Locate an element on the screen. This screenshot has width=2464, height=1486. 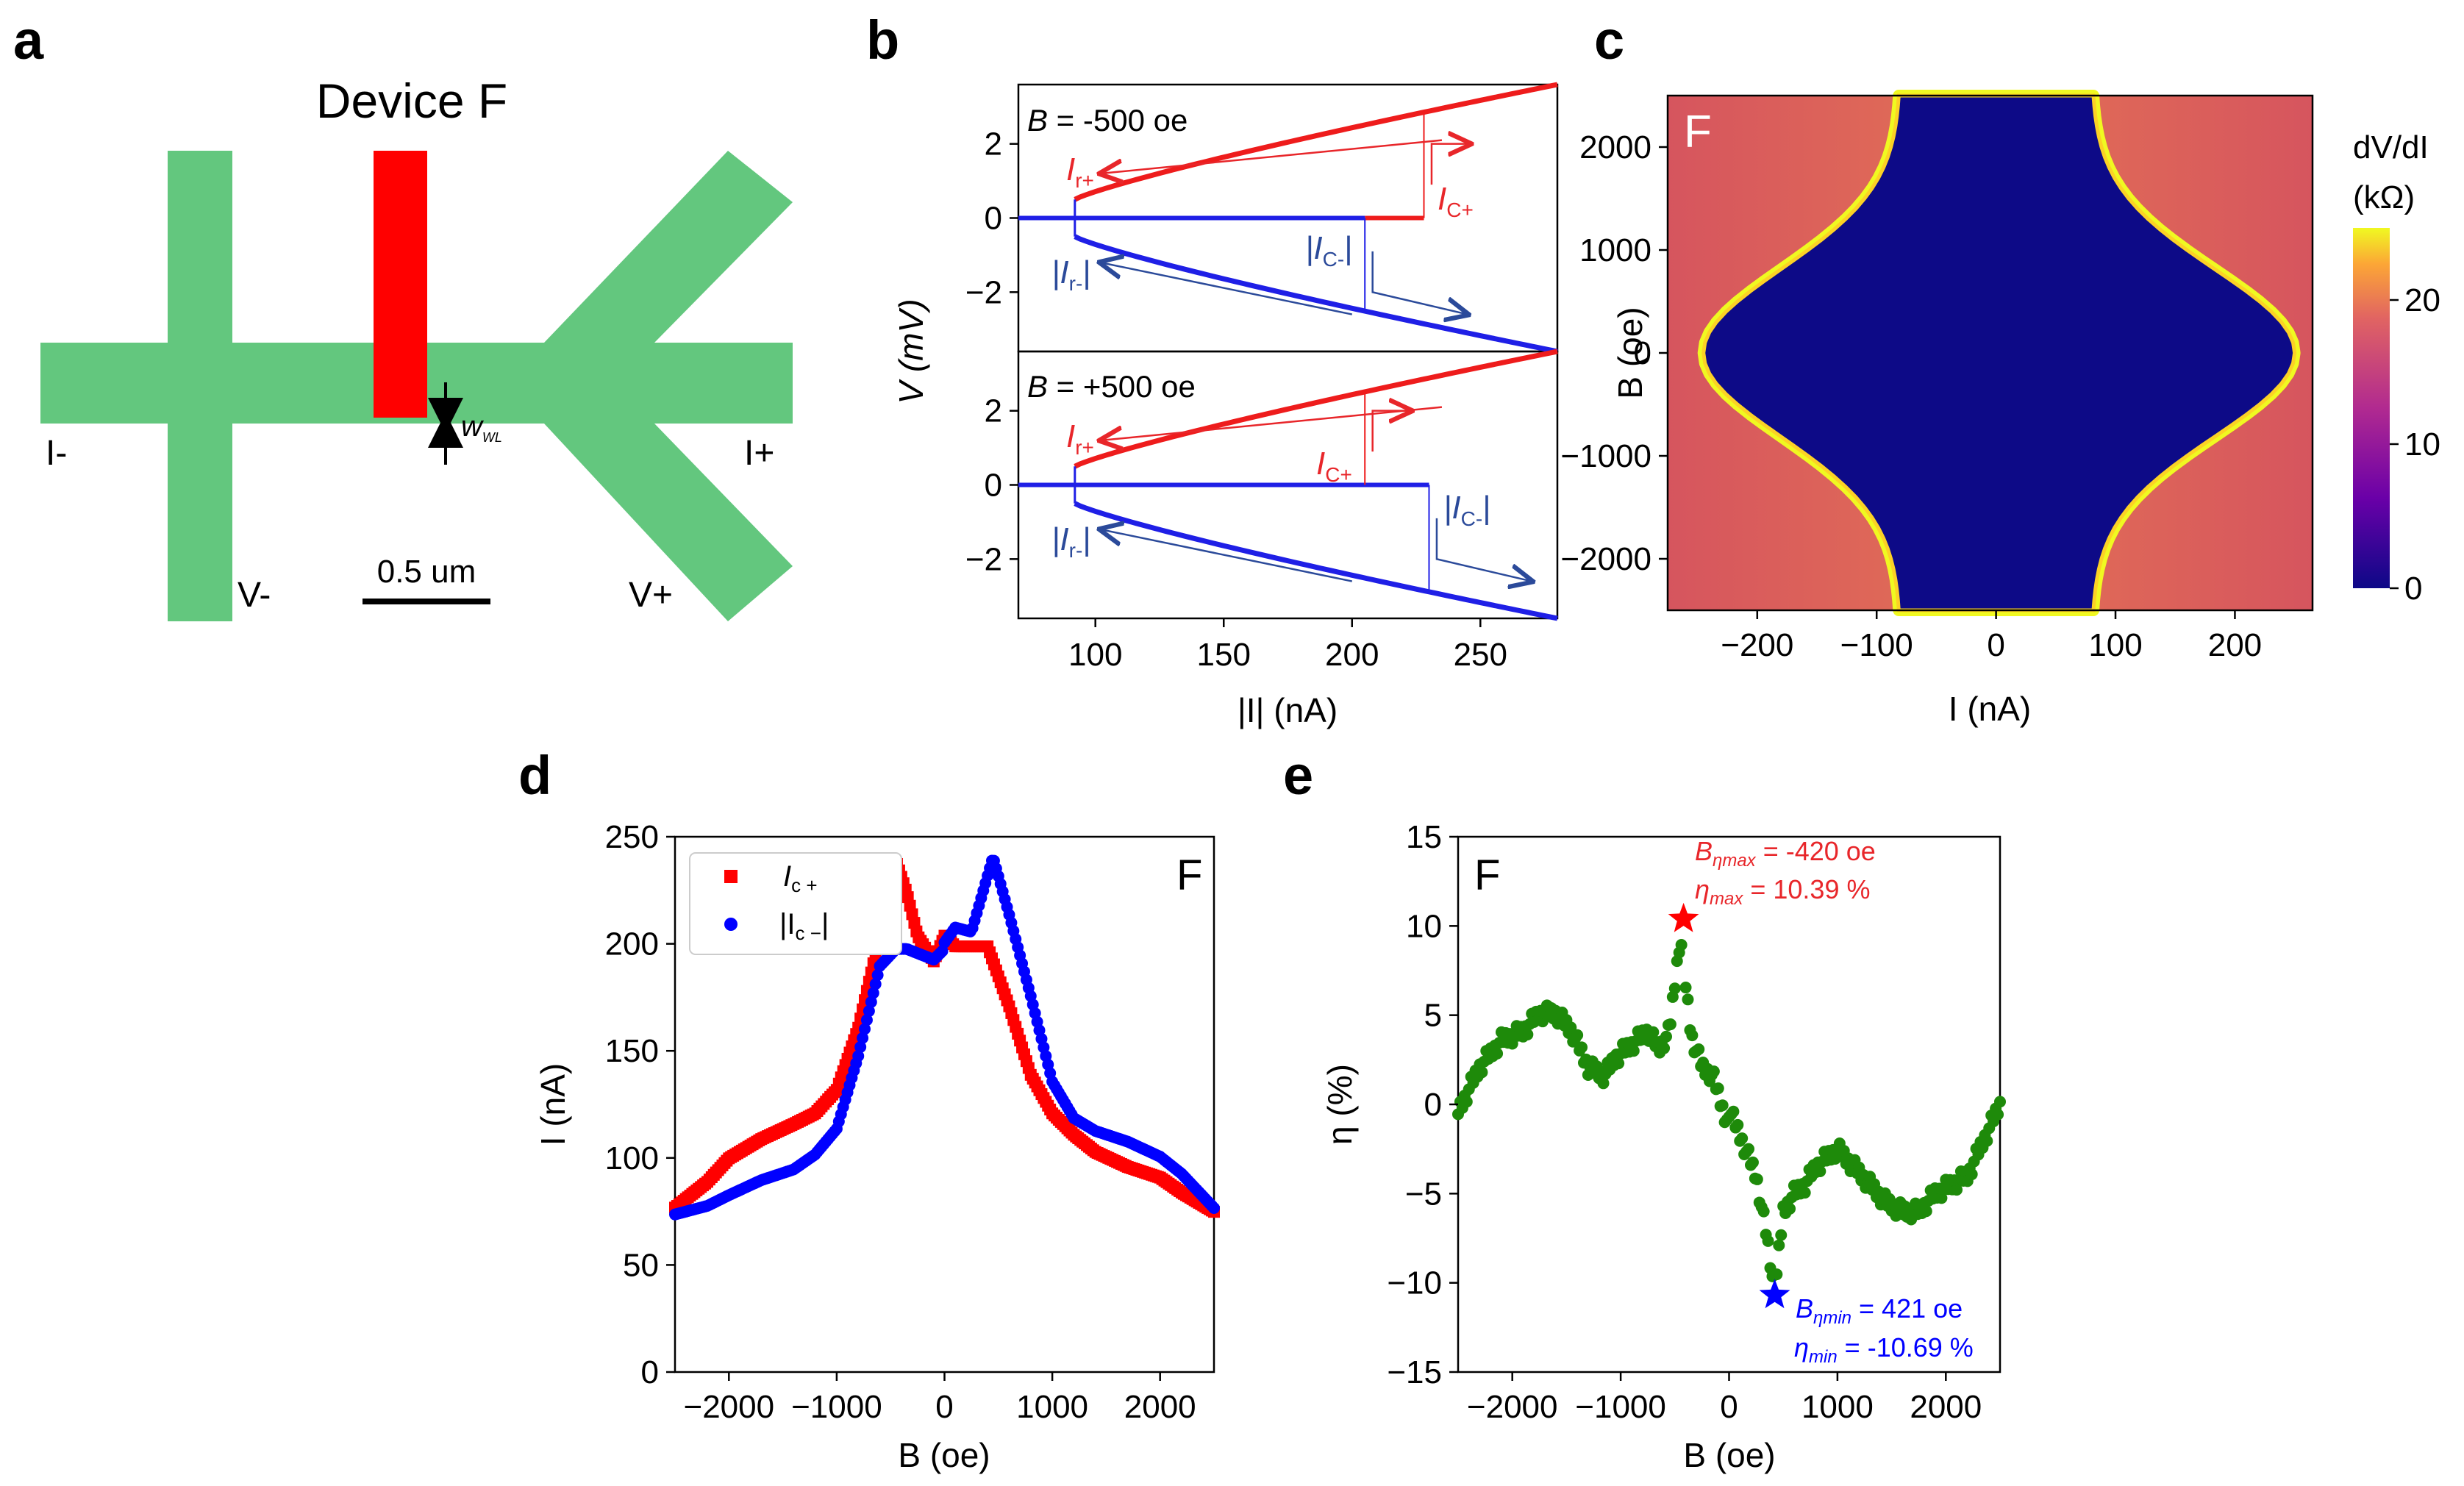
upper-right-lead is located at coordinates (668, 247).